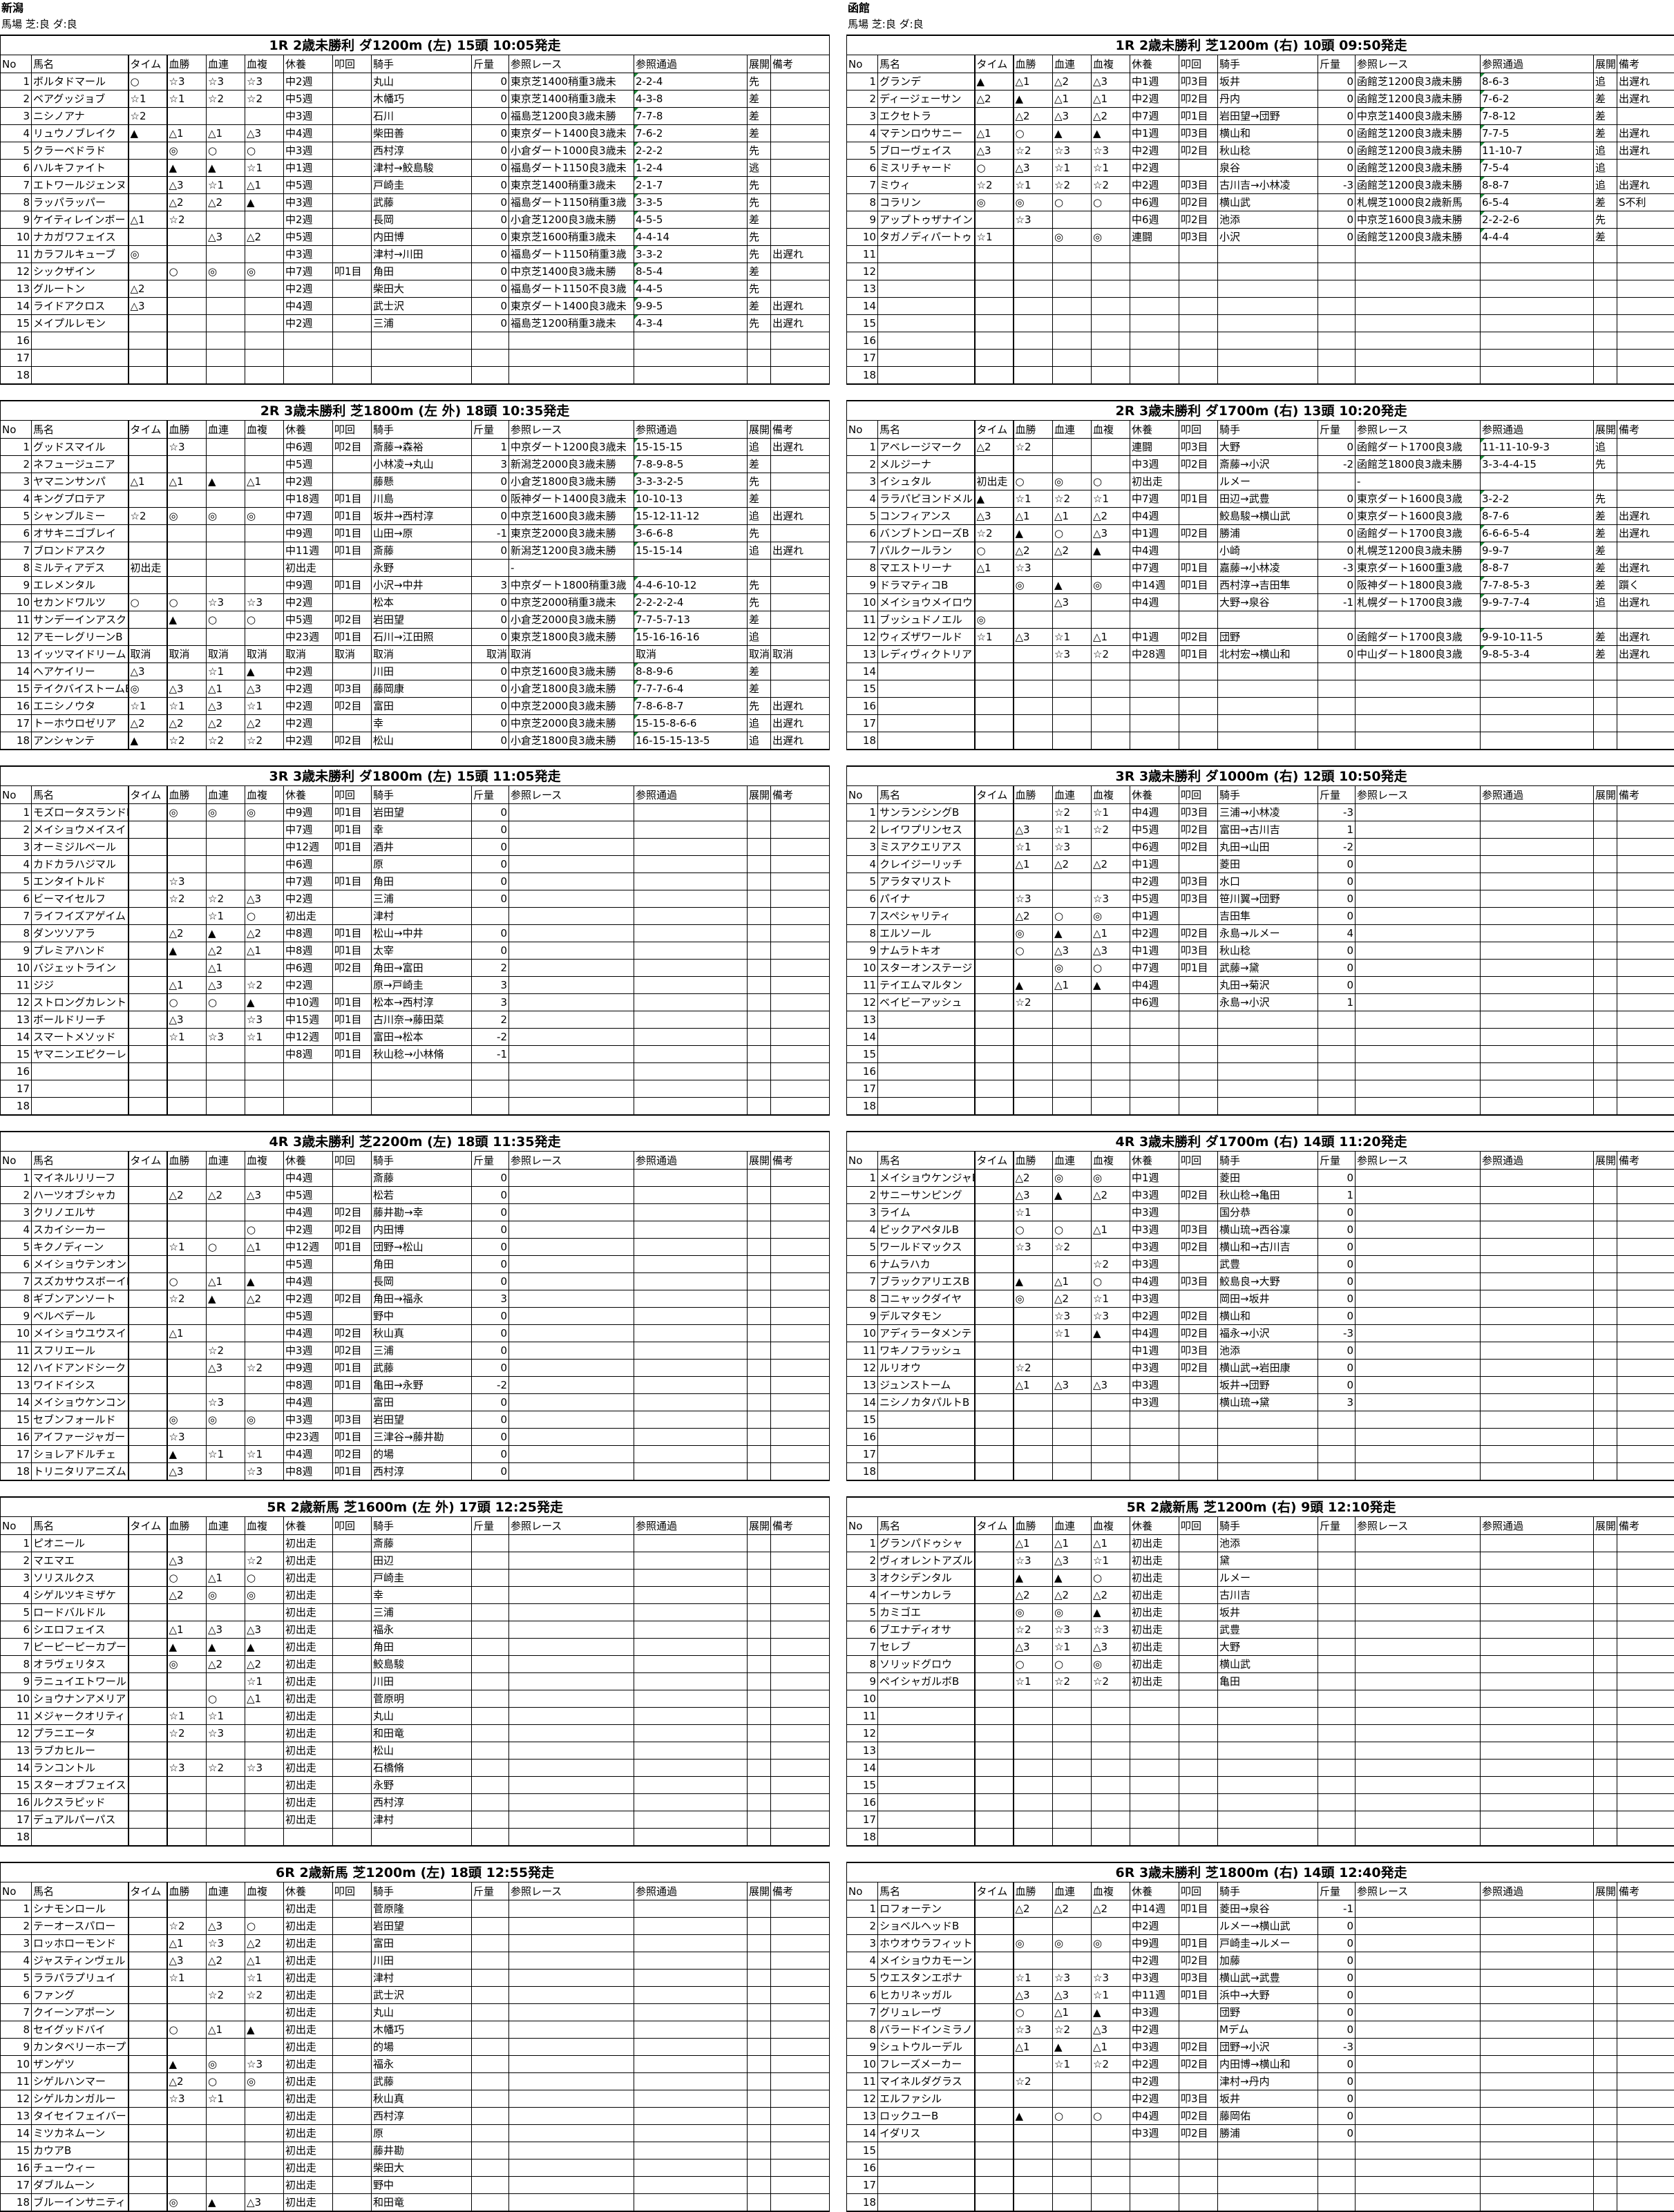  Describe the element at coordinates (1268, 185) in the screenshot. I see `cell-jockey: 古川吉→小林凌` at that location.